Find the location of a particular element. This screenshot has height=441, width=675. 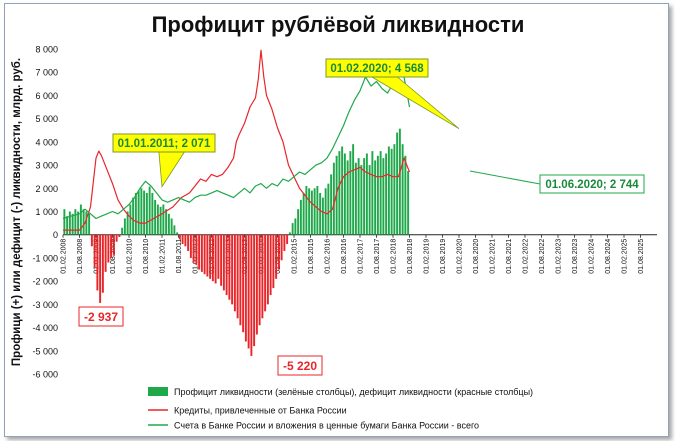

y-tick-label: 6 000 is located at coordinates (46, 96).